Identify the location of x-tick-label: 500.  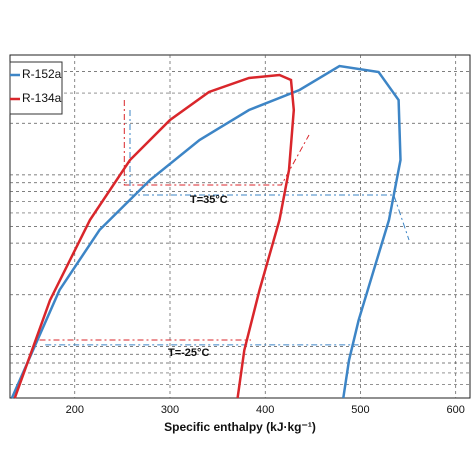
(360, 410).